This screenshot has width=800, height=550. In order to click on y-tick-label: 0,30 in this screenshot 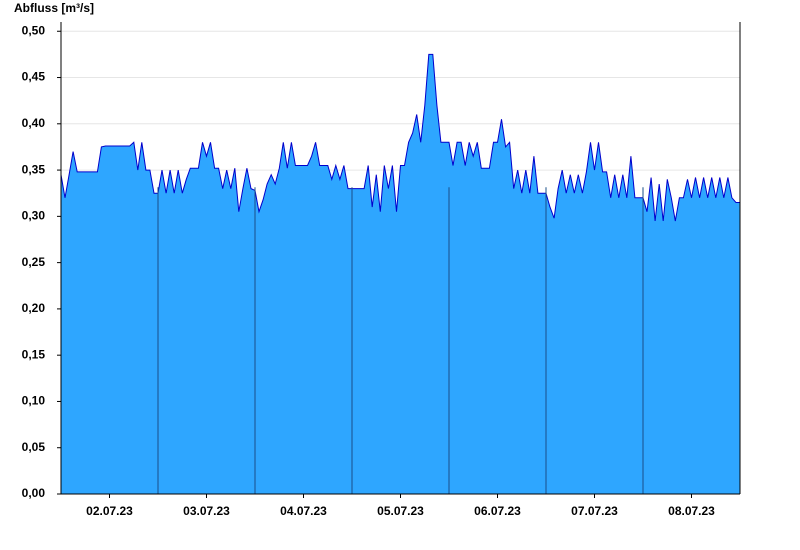, I will do `click(34, 216)`.